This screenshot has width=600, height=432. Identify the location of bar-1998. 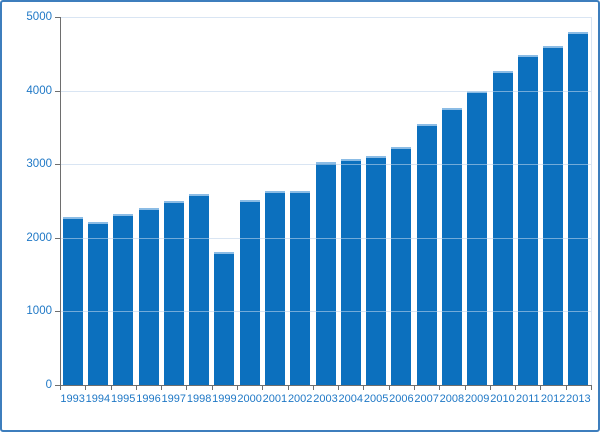
(199, 289).